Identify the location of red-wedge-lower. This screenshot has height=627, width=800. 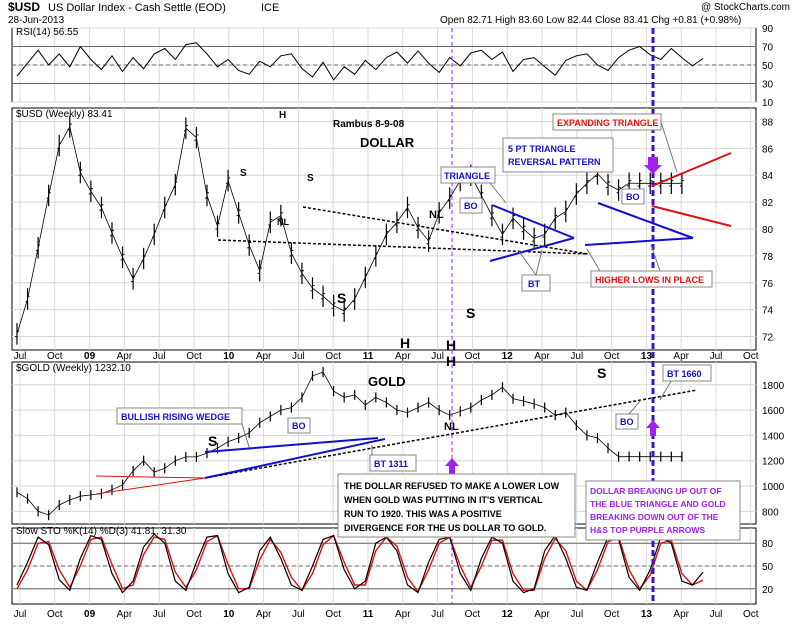
(150, 486).